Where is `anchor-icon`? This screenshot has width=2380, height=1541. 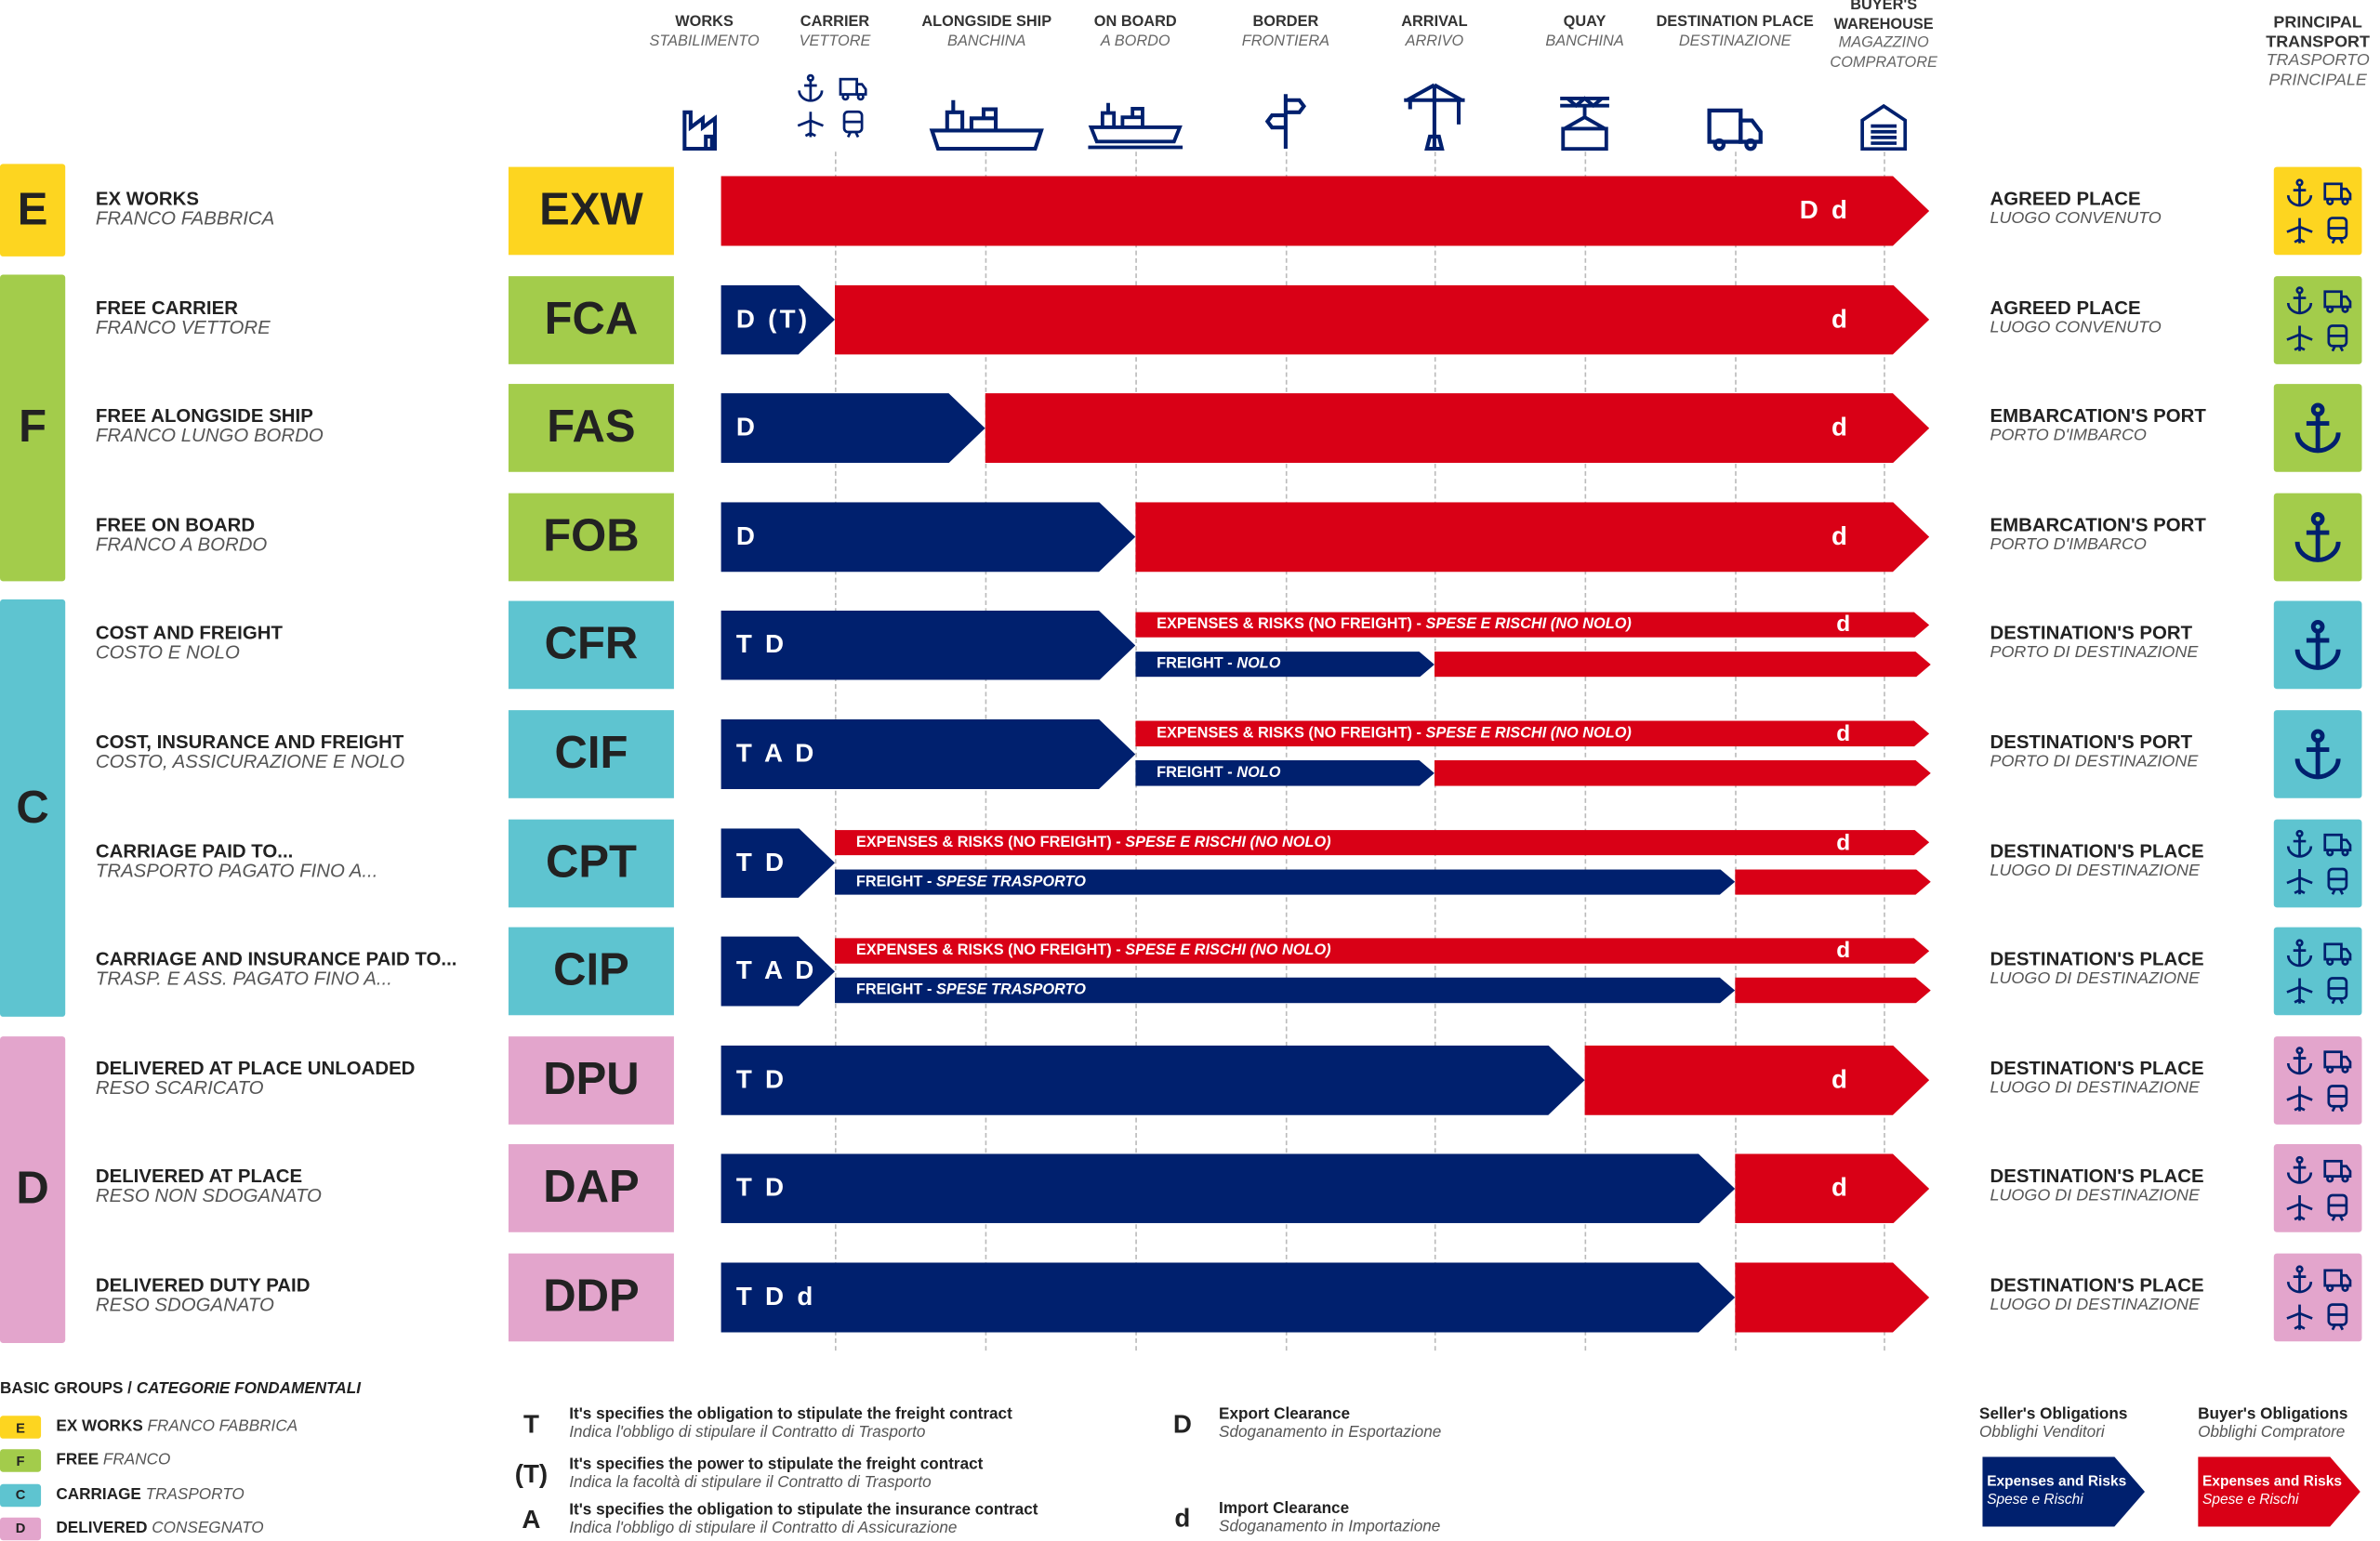
anchor-icon is located at coordinates (2317, 428).